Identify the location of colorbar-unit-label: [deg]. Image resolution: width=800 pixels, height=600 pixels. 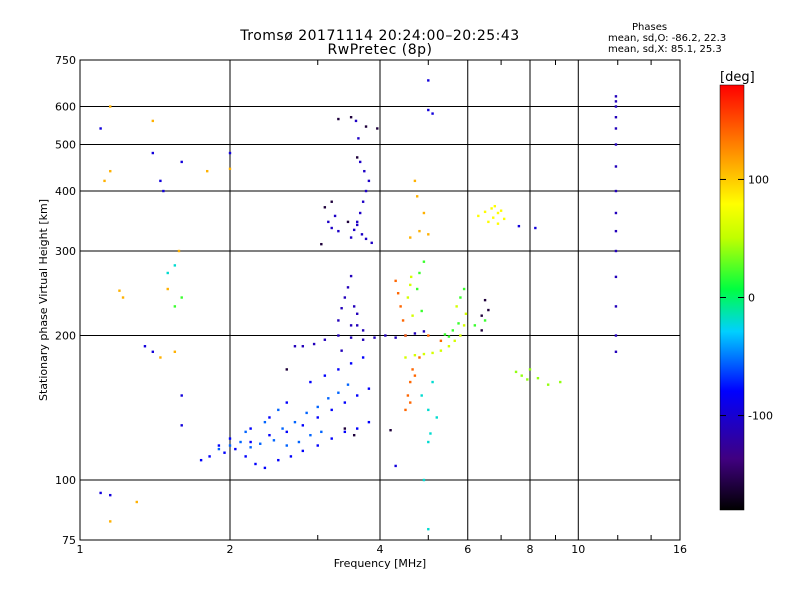
(737, 77).